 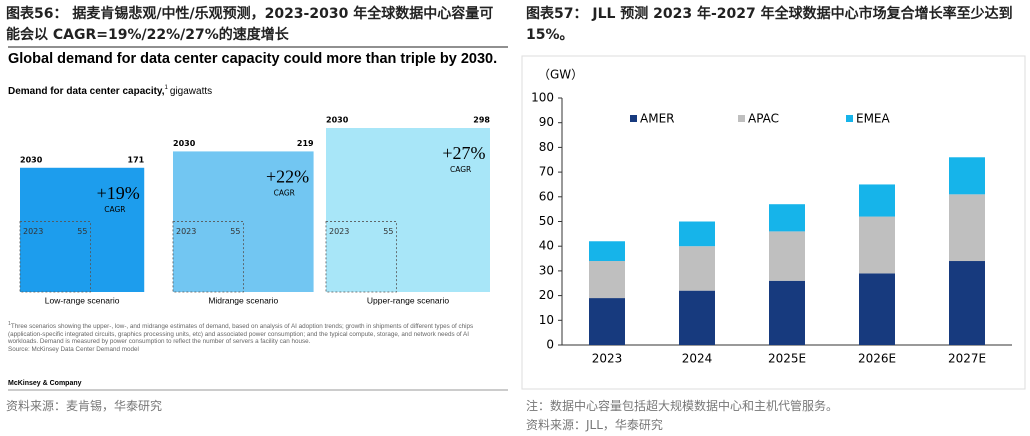 I want to click on source: 资料来源：麦肯锡，华泰研究, so click(x=84, y=406).